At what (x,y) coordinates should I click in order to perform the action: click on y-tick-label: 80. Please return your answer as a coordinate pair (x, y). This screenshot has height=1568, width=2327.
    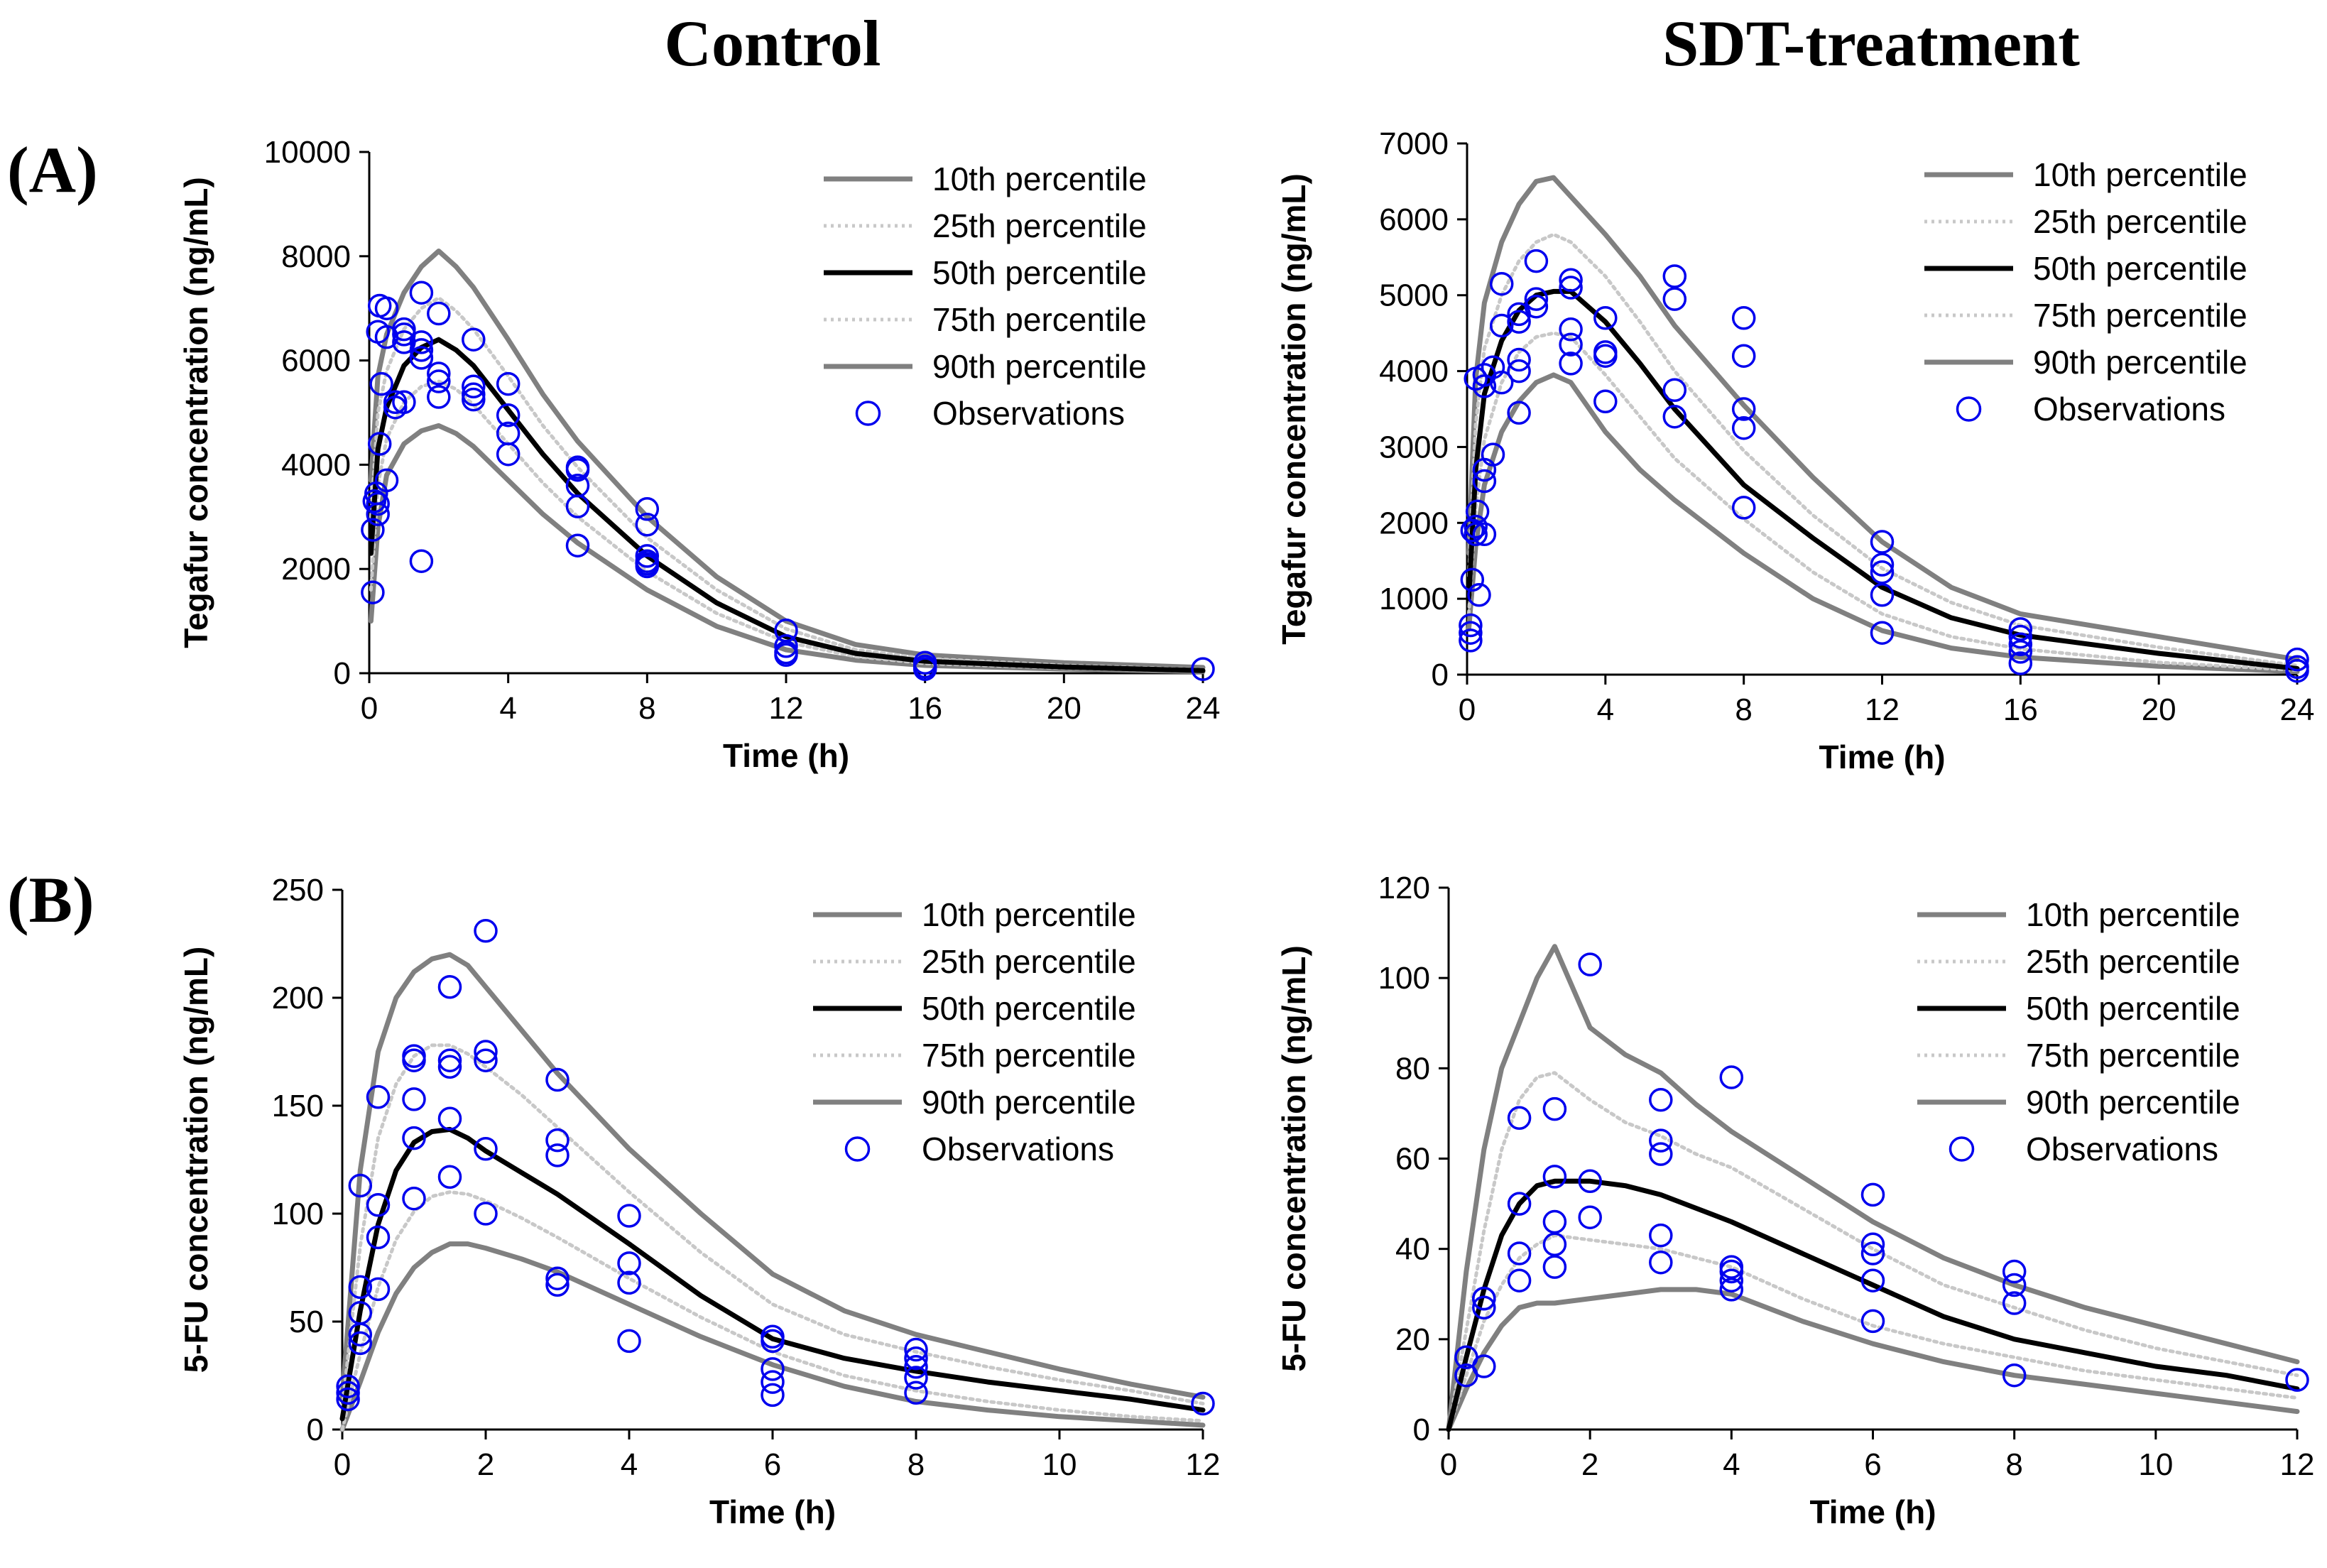
    Looking at the image, I should click on (1412, 1068).